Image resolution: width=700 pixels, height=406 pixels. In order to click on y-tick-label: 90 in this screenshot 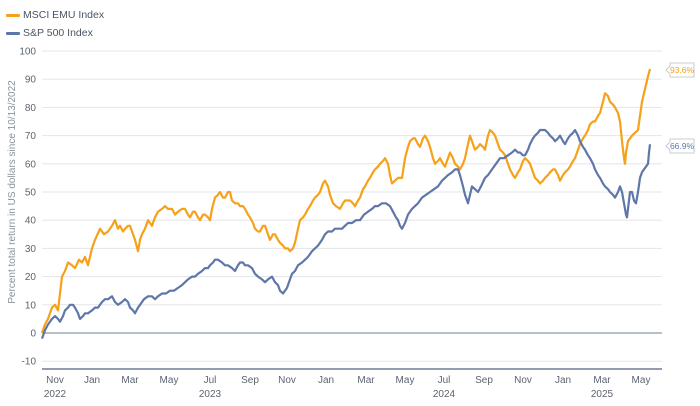, I will do `click(31, 80)`.